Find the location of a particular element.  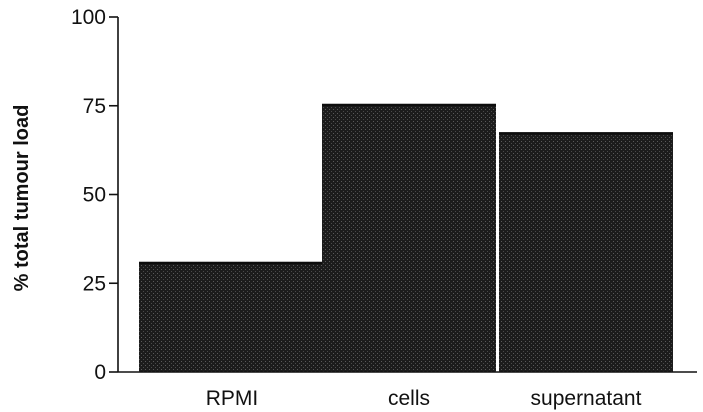

bar-rpmi is located at coordinates (232, 316).